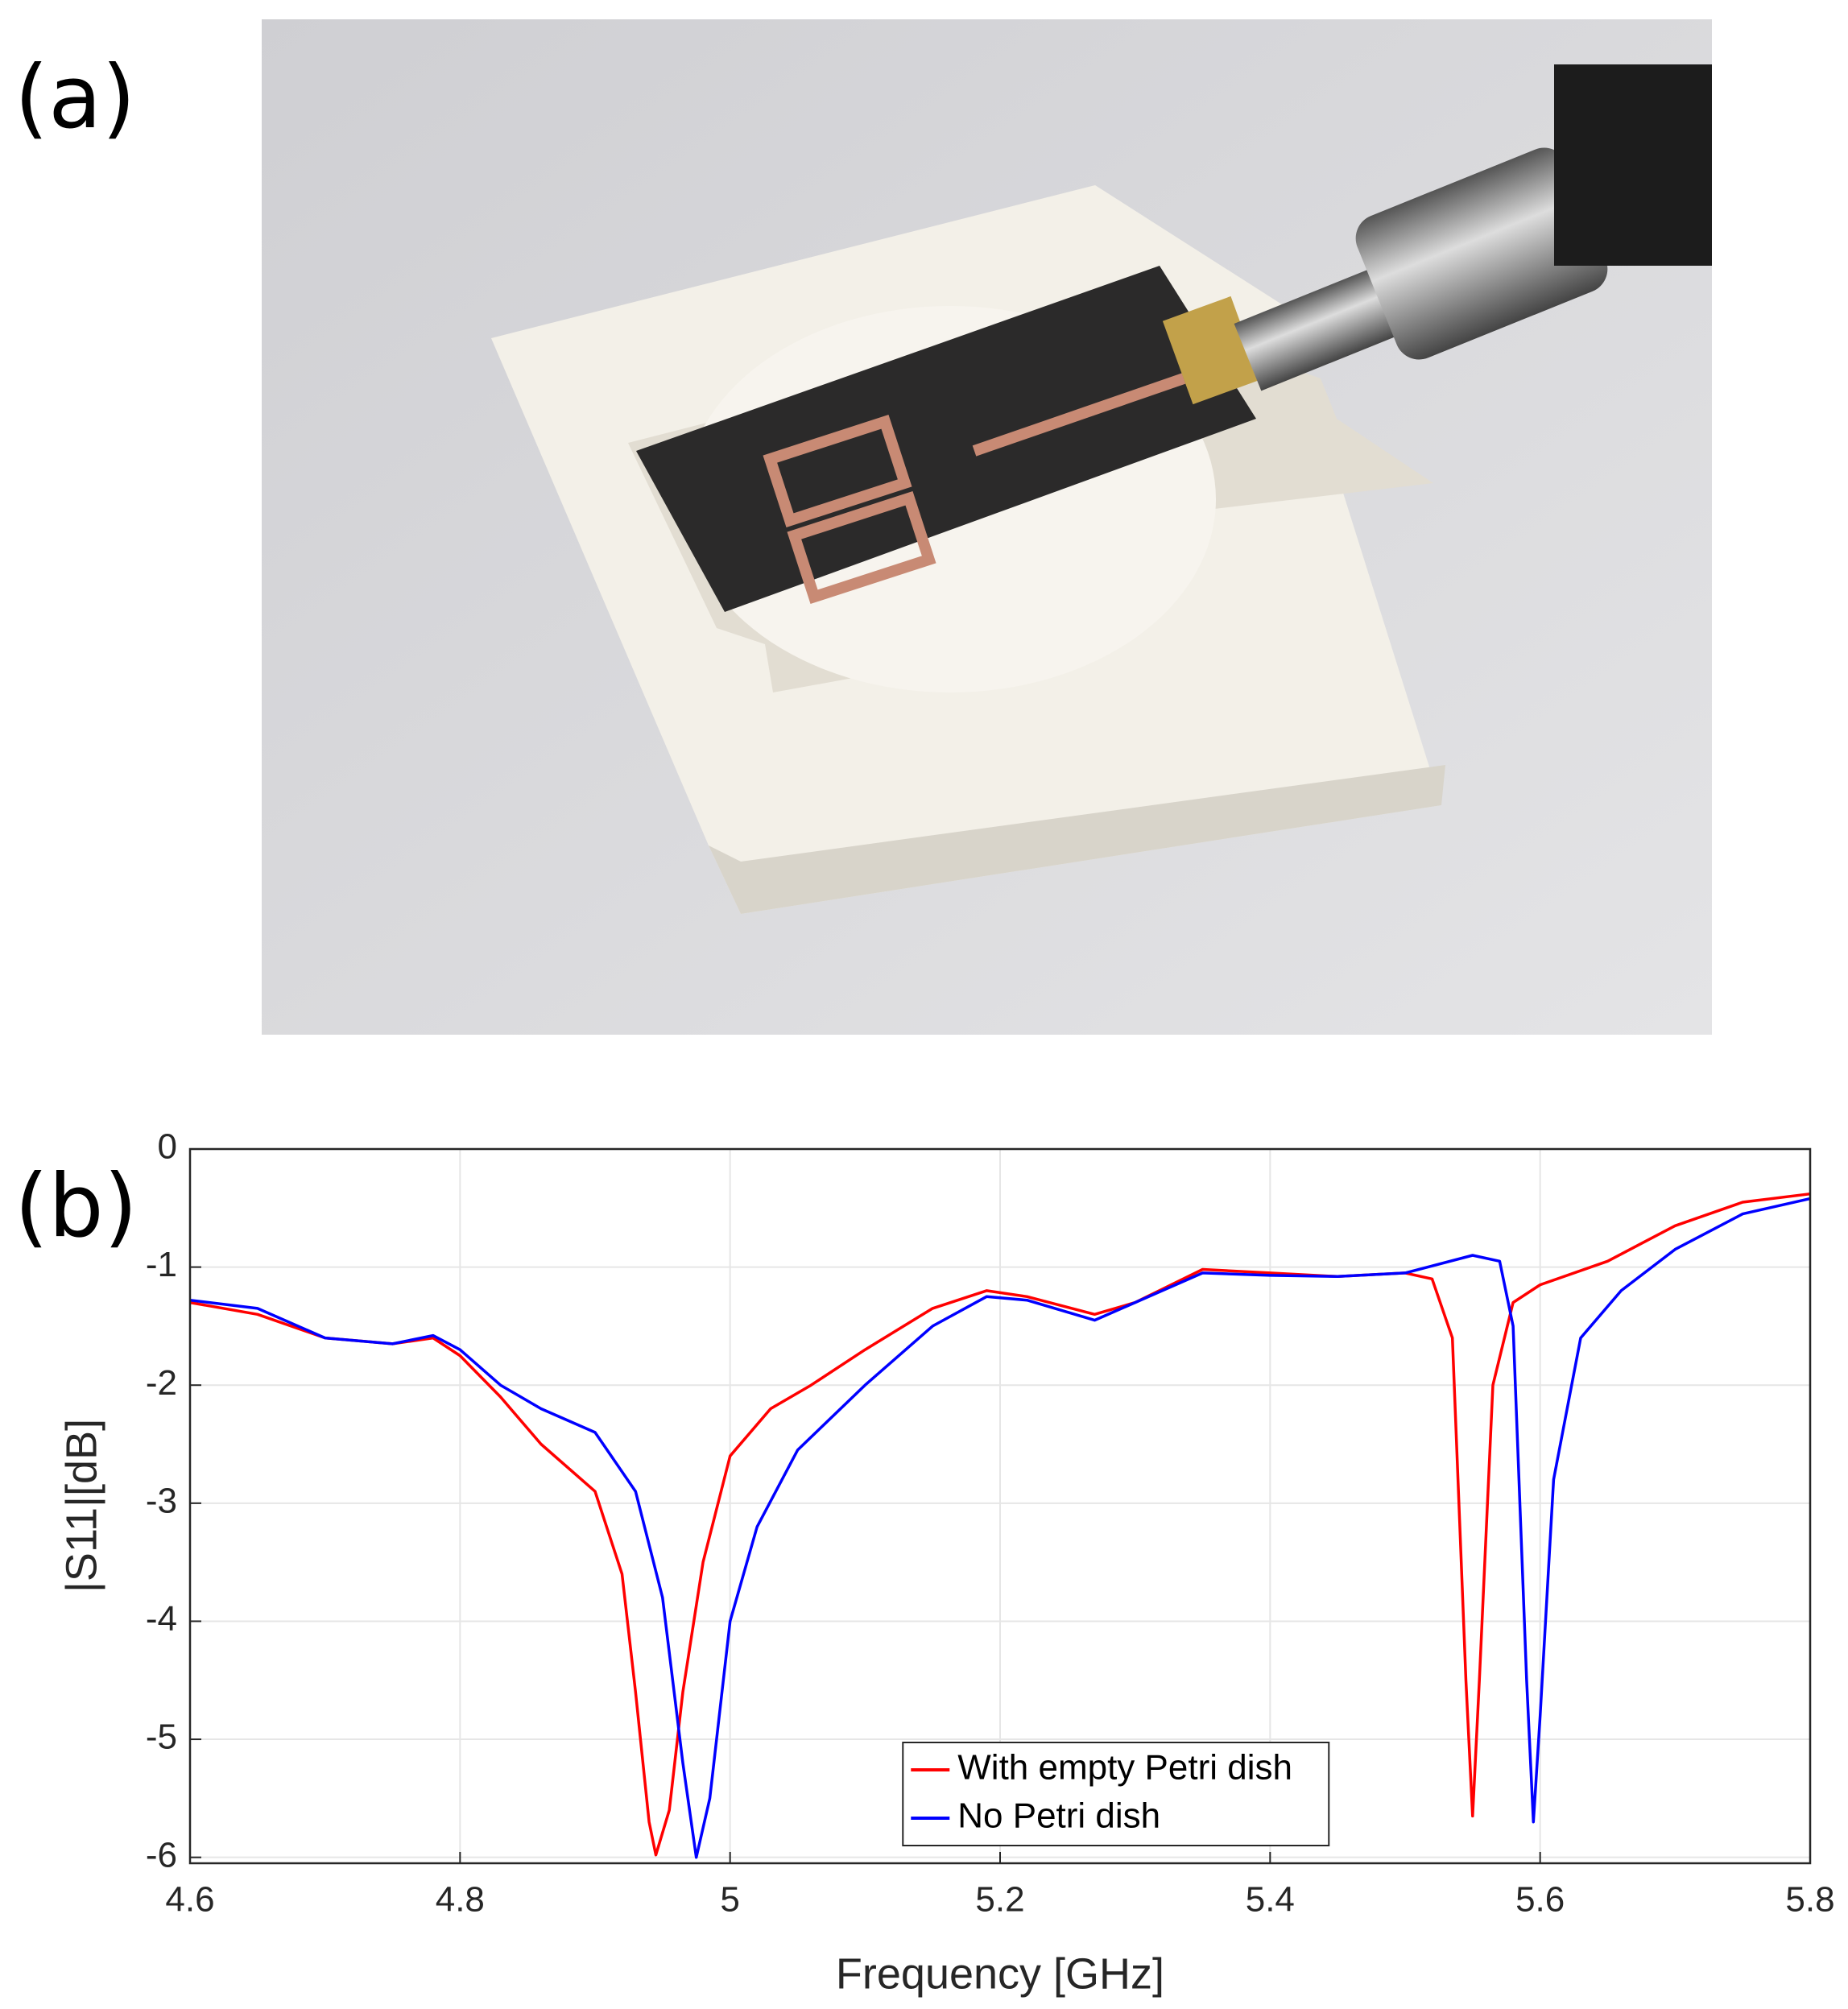 The image size is (1848, 2009). Describe the element at coordinates (161, 1855) in the screenshot. I see `y-tick-label: -6` at that location.